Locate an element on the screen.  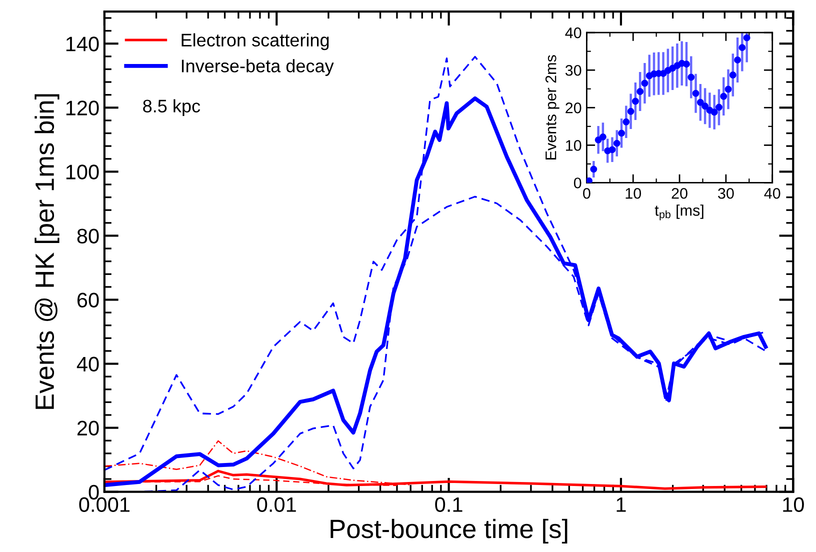
x-tick-label: 1 is located at coordinates (621, 504).